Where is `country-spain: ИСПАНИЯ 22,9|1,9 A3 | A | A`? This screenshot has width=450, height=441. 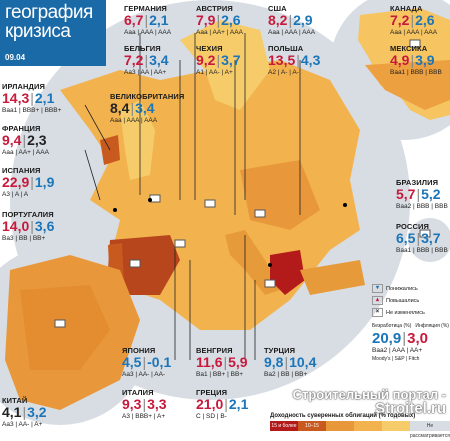
country-spain: ИСПАНИЯ 22,9|1,9 A3 | A | A is located at coordinates (28, 182).